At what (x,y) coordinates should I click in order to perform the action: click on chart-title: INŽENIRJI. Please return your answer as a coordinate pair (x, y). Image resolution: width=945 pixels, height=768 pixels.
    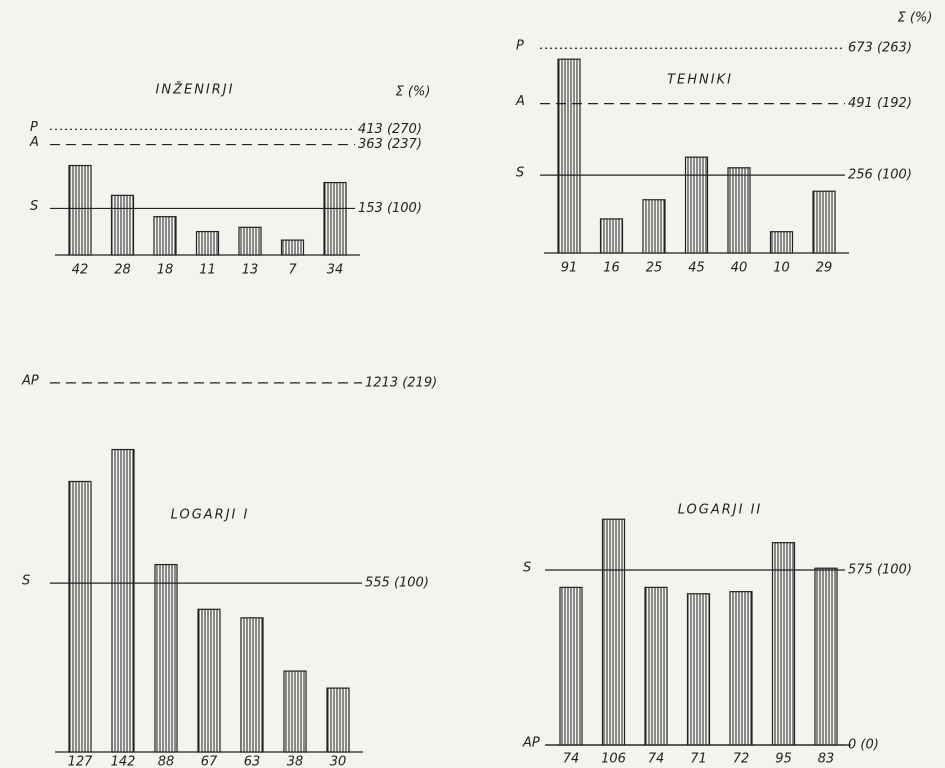
    Looking at the image, I should click on (195, 90).